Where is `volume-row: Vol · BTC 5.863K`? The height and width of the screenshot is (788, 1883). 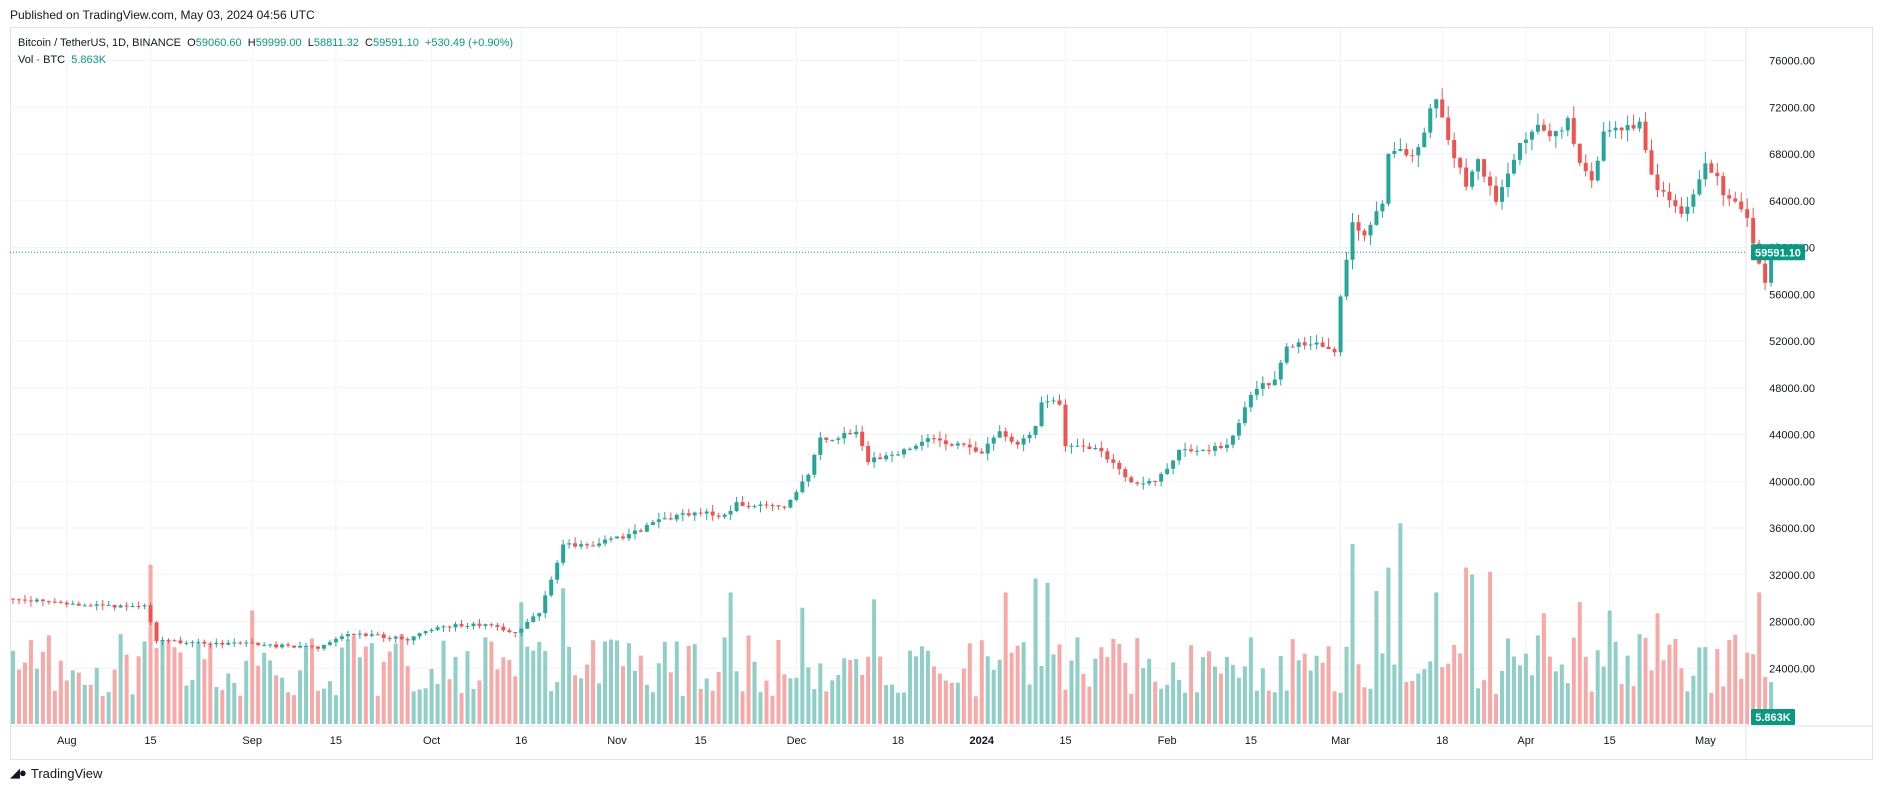
volume-row: Vol · BTC 5.863K is located at coordinates (265, 60).